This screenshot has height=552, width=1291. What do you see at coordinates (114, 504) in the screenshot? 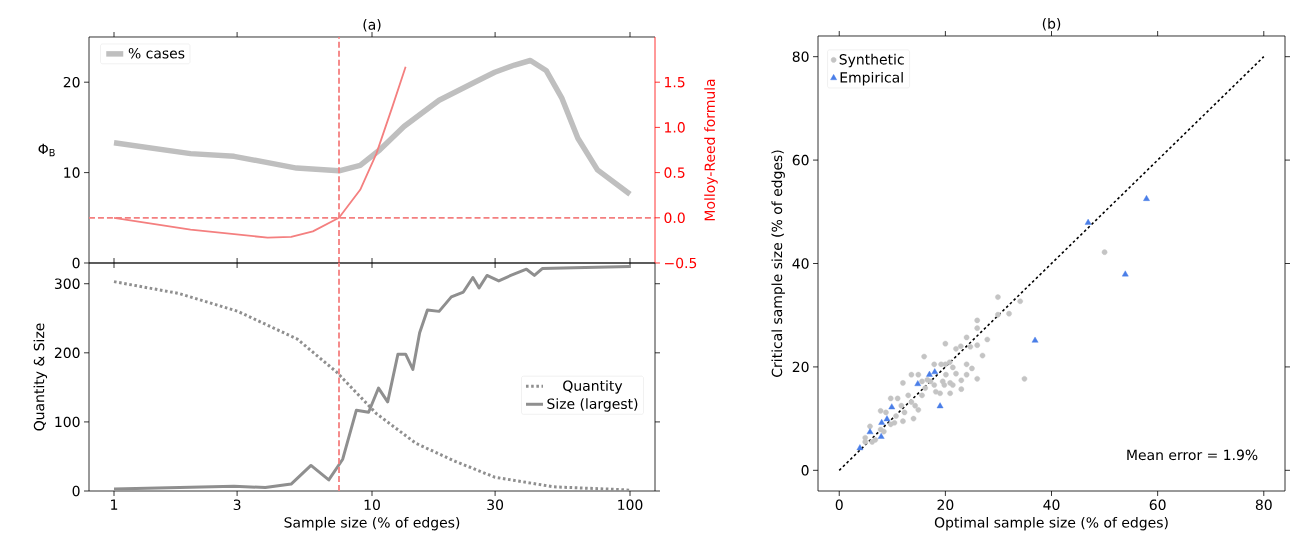
I see `x-tick-label: 1` at bounding box center [114, 504].